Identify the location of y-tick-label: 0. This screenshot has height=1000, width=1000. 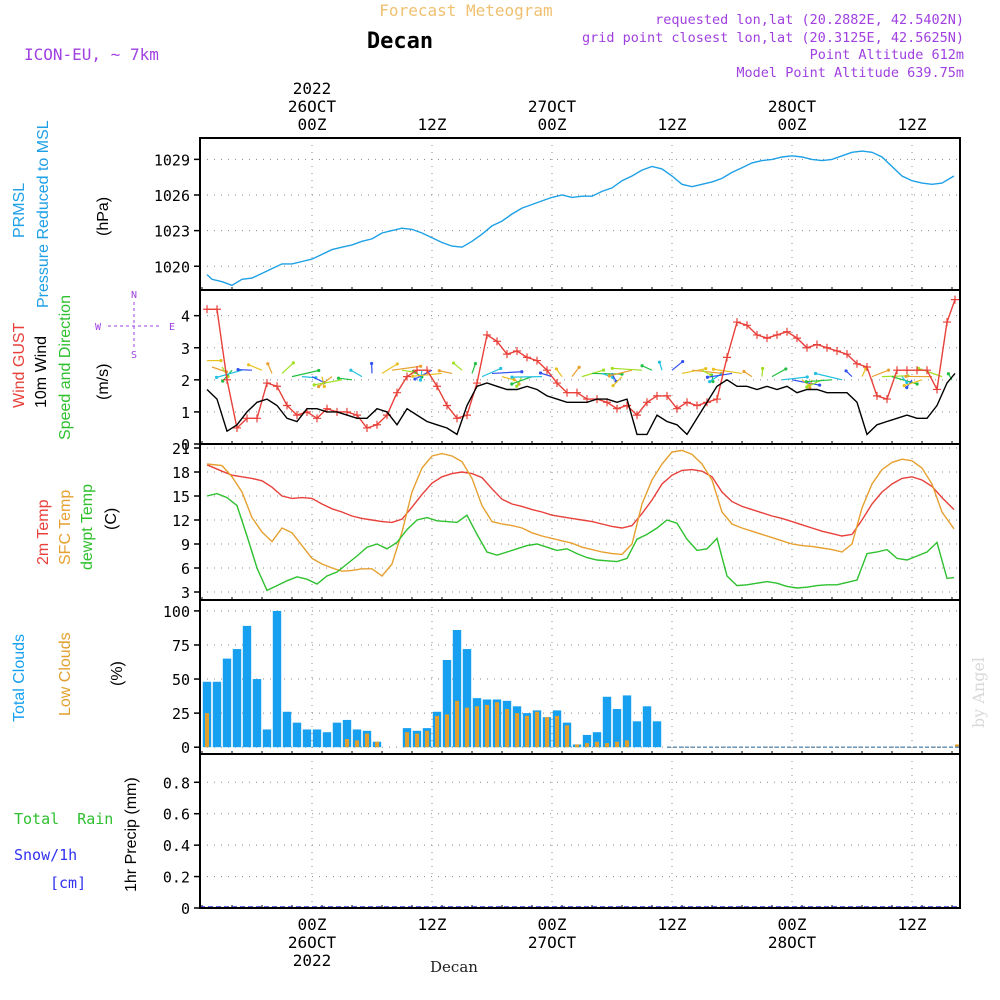
(185, 909).